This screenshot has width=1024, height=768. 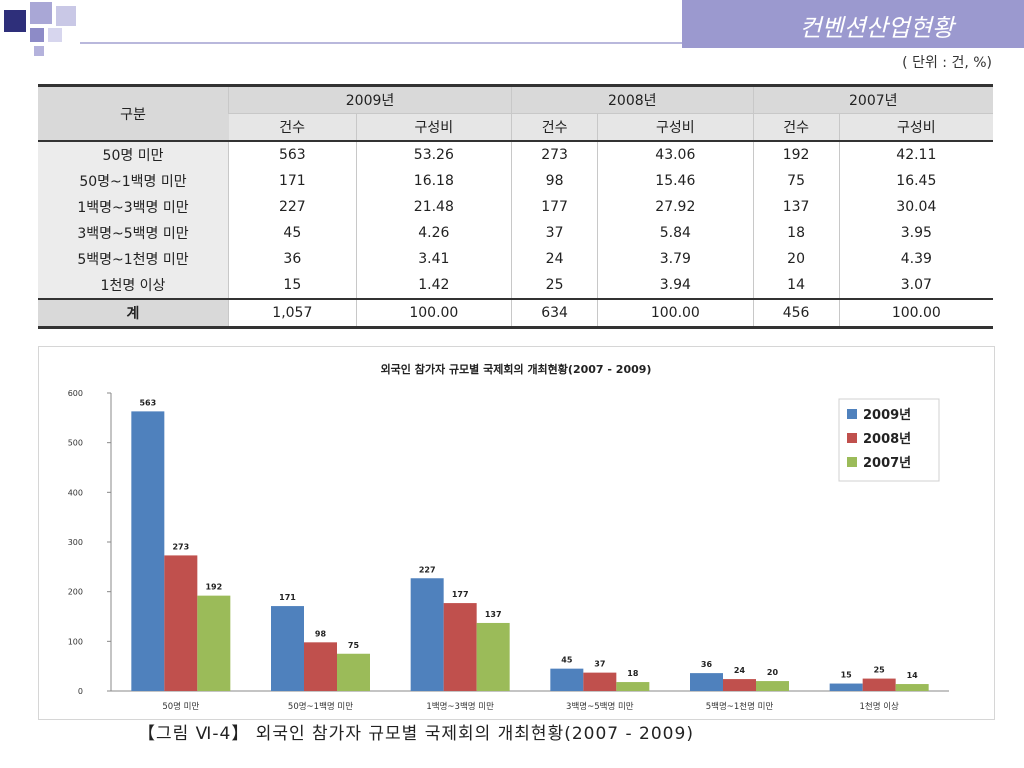 I want to click on x-tick-label: 1백명~3백명 미만, so click(x=460, y=706).